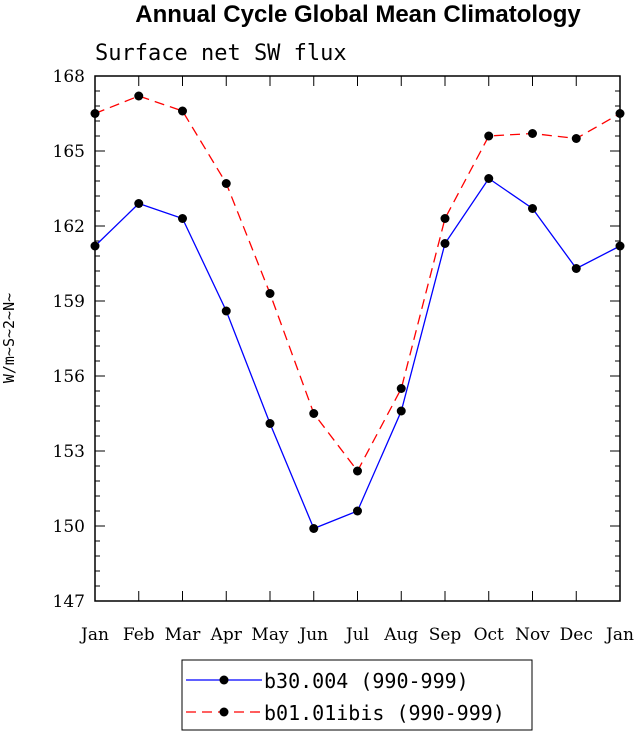 Image resolution: width=637 pixels, height=732 pixels. I want to click on legend: b30.004 (990-999) b01.01ibis (990-999), so click(357, 695).